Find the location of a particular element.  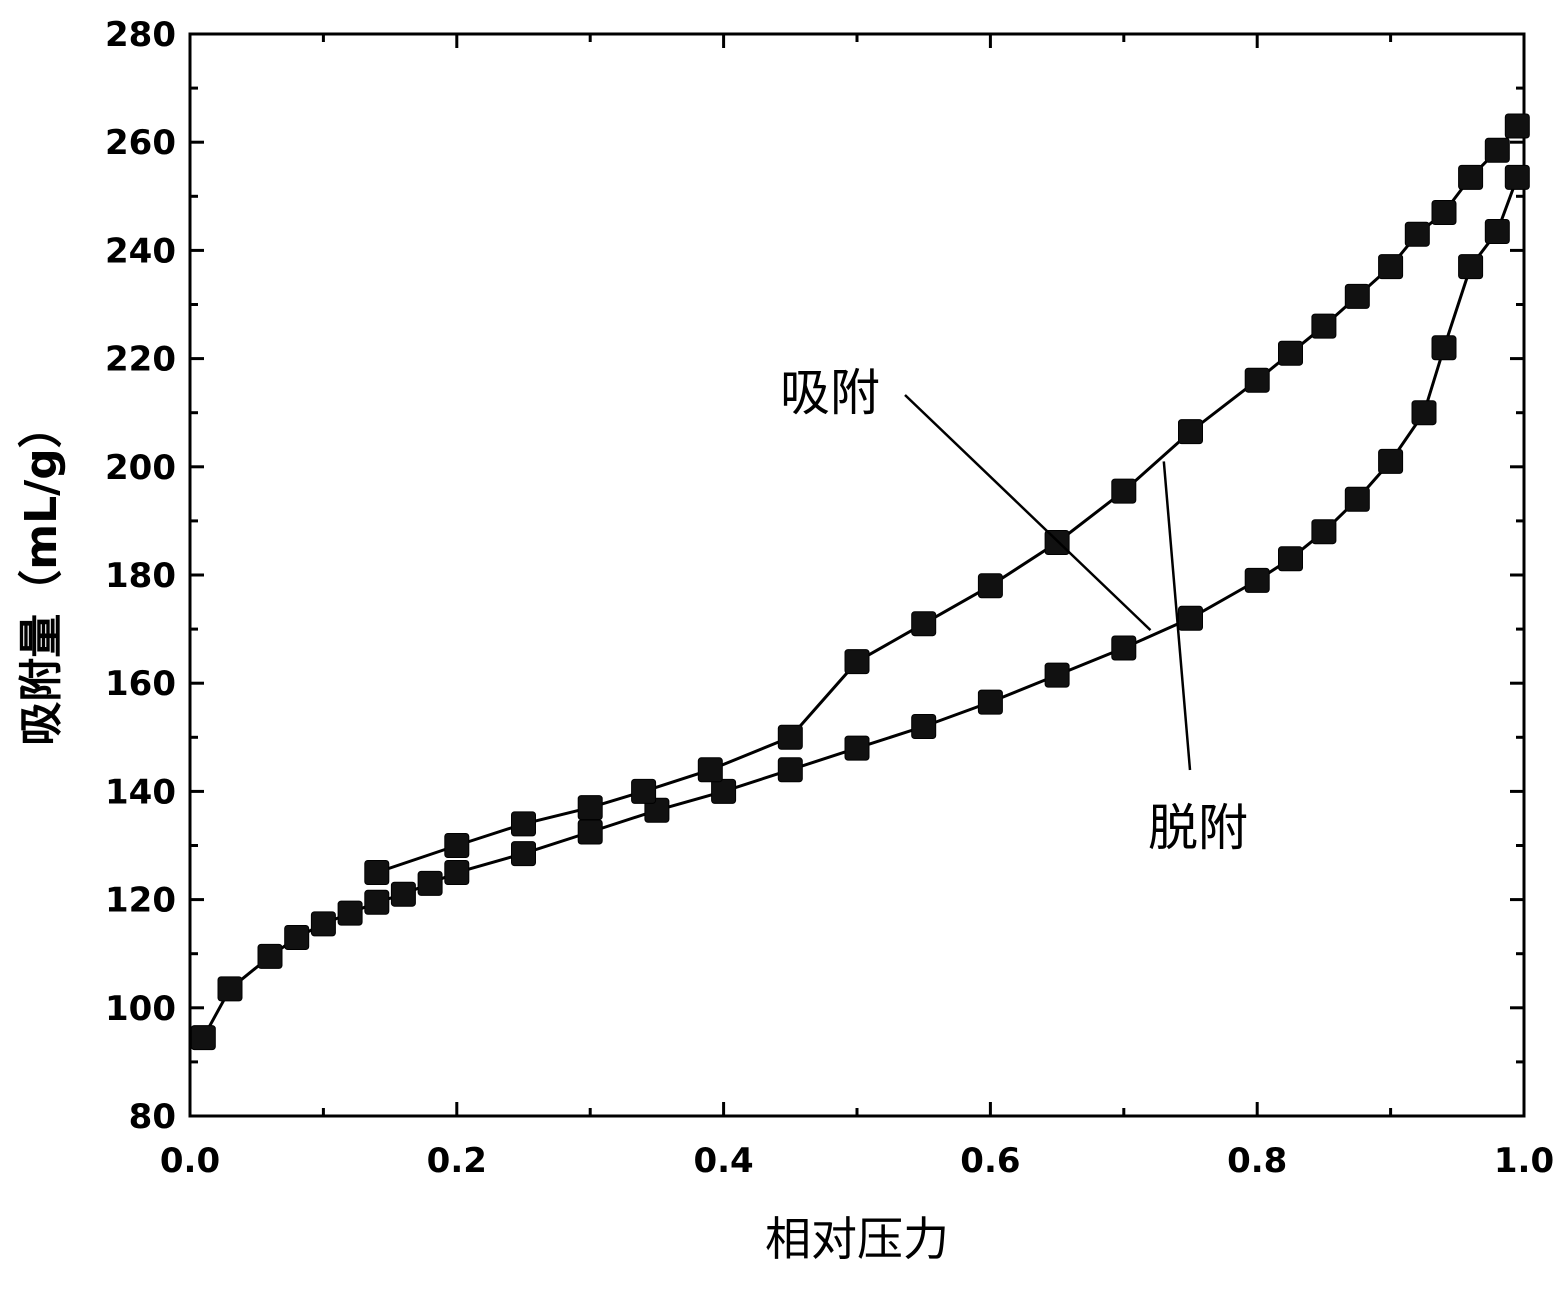

y-tick-label: 180 is located at coordinates (140, 576).